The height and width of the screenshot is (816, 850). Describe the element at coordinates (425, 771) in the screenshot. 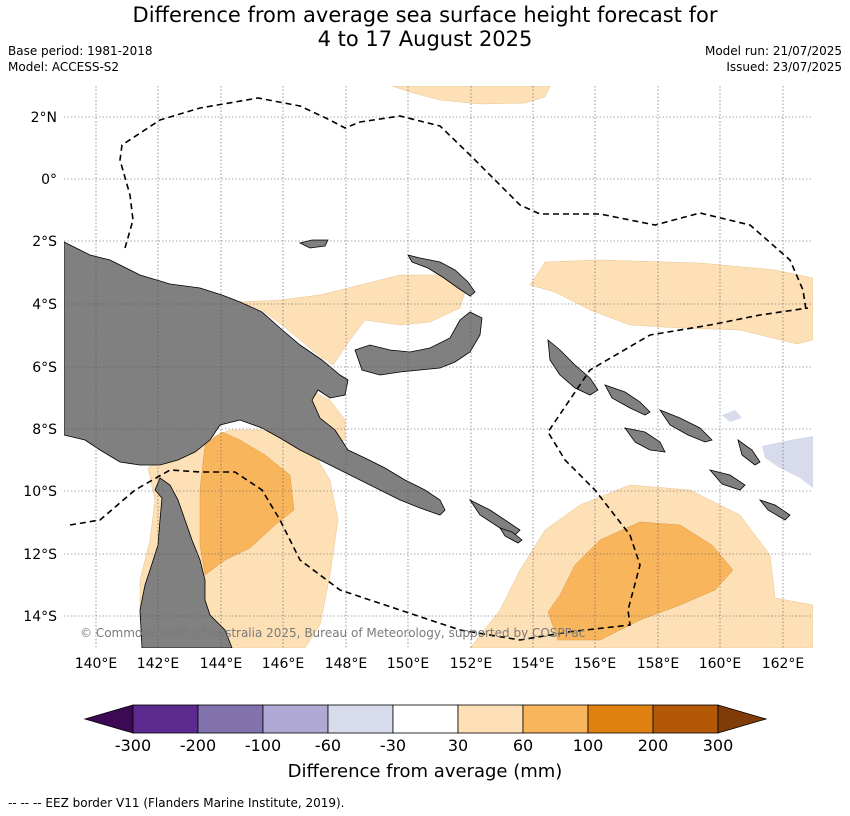

I see `colorbar-label: Difference from average (mm)` at that location.